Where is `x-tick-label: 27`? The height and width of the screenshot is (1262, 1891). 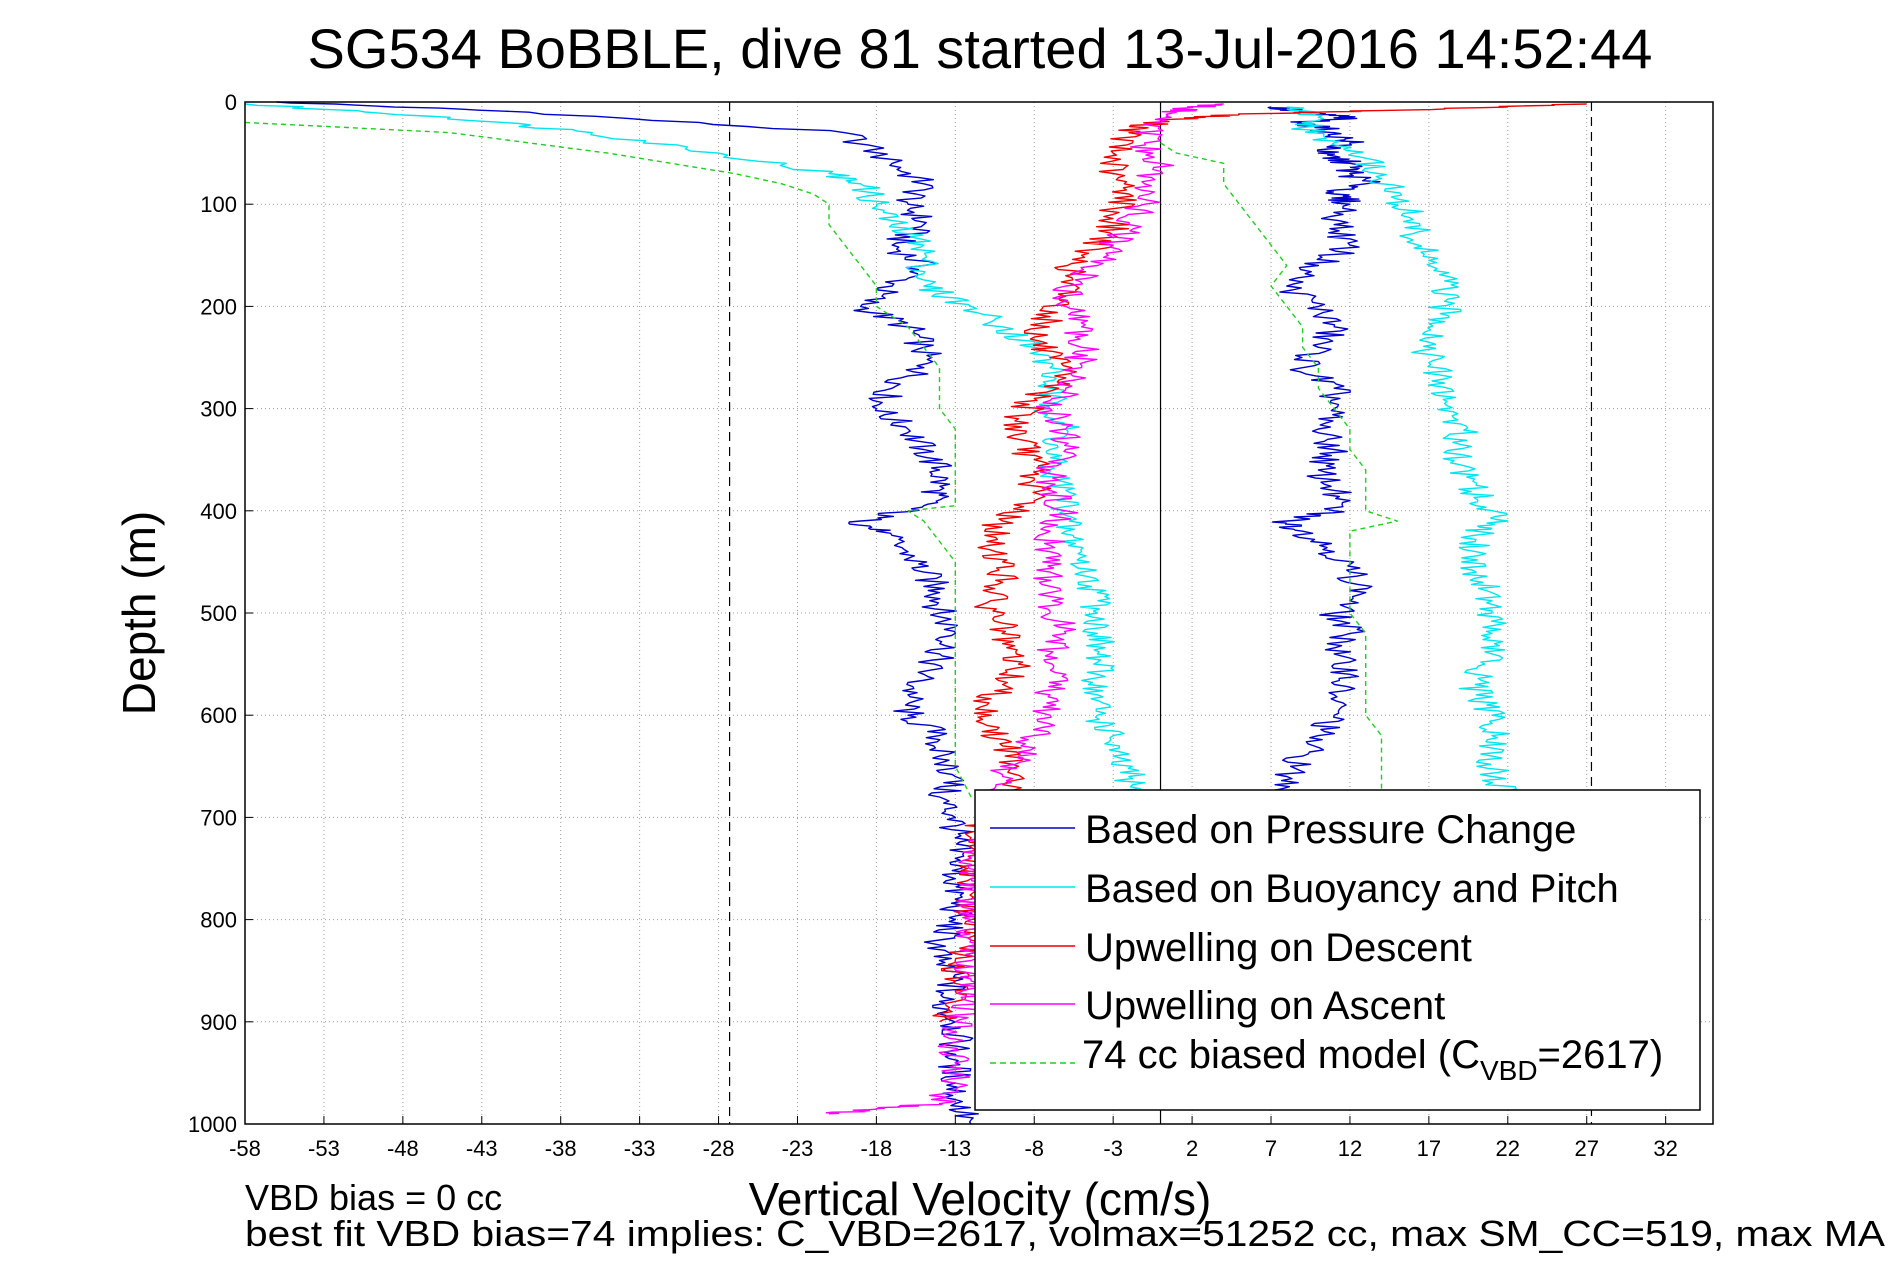
x-tick-label: 27 is located at coordinates (1586, 1148).